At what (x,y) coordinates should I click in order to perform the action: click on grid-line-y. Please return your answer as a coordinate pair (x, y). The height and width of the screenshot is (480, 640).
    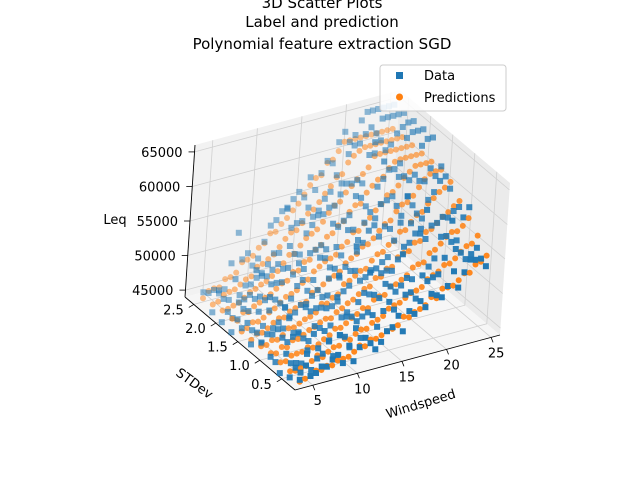
    Looking at the image, I should click on (389, 275).